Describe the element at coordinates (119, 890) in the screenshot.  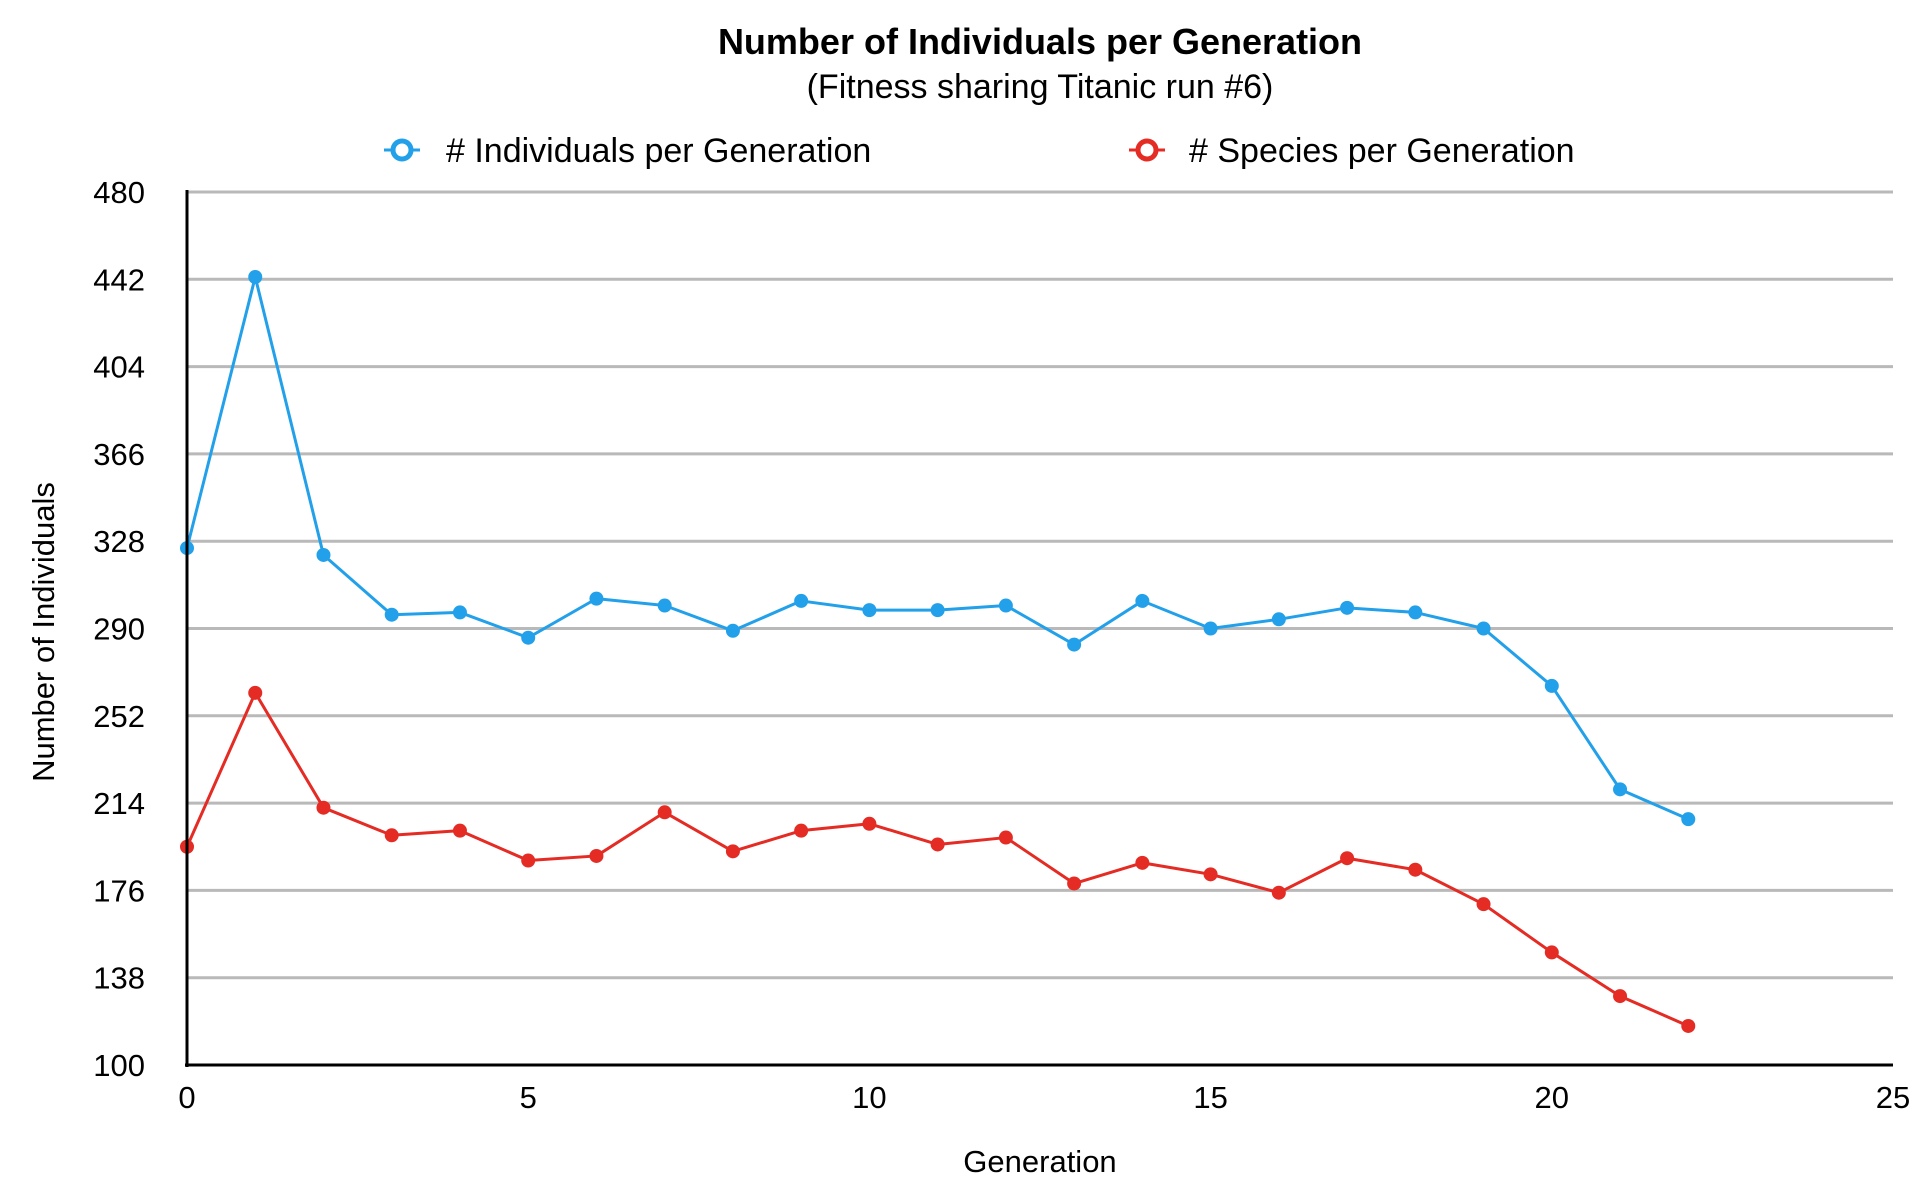
I see `y-tick-label: 176` at that location.